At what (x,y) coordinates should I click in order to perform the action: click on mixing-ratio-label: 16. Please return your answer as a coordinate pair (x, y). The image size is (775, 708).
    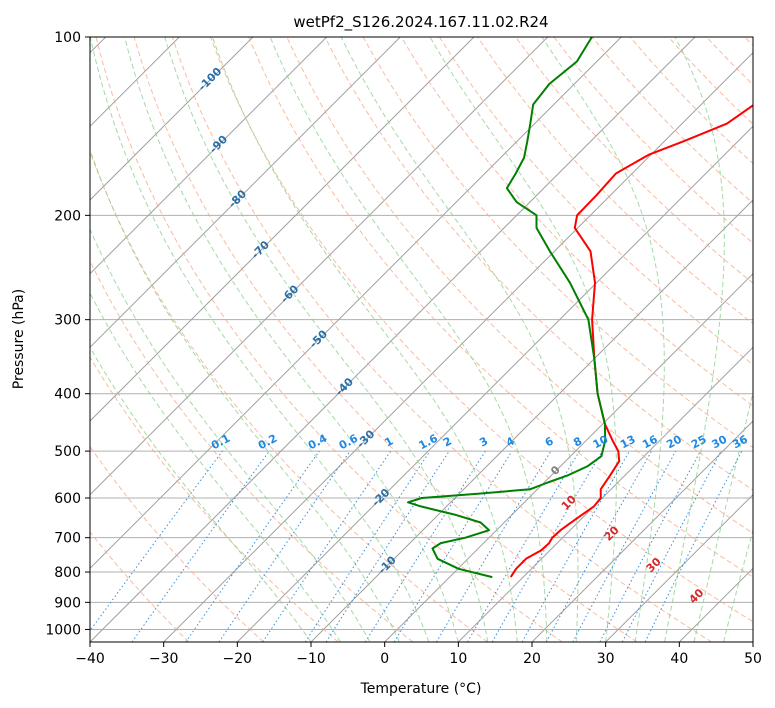
    Looking at the image, I should click on (650, 442).